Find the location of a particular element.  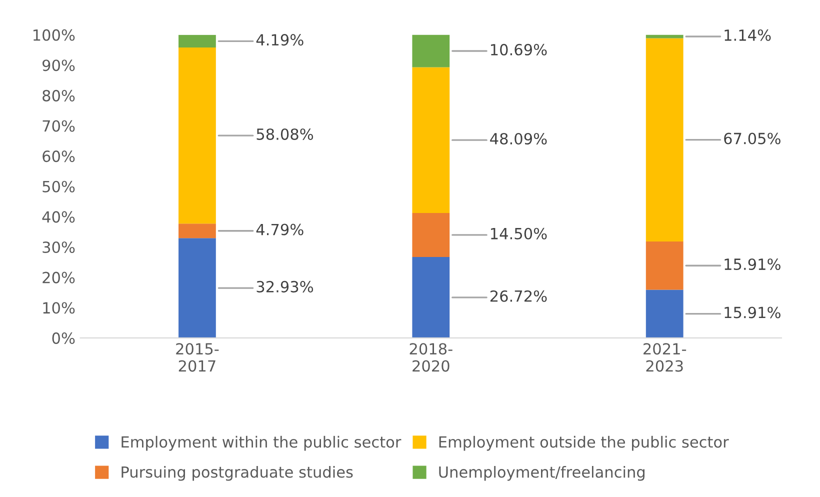

legend-label: Unemployment/freelancing is located at coordinates (541, 473).